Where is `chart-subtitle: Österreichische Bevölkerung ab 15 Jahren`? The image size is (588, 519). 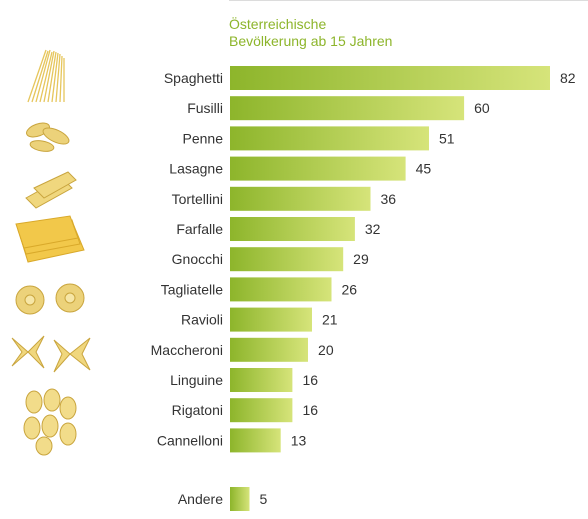 chart-subtitle: Österreichische Bevölkerung ab 15 Jahren is located at coordinates (389, 33).